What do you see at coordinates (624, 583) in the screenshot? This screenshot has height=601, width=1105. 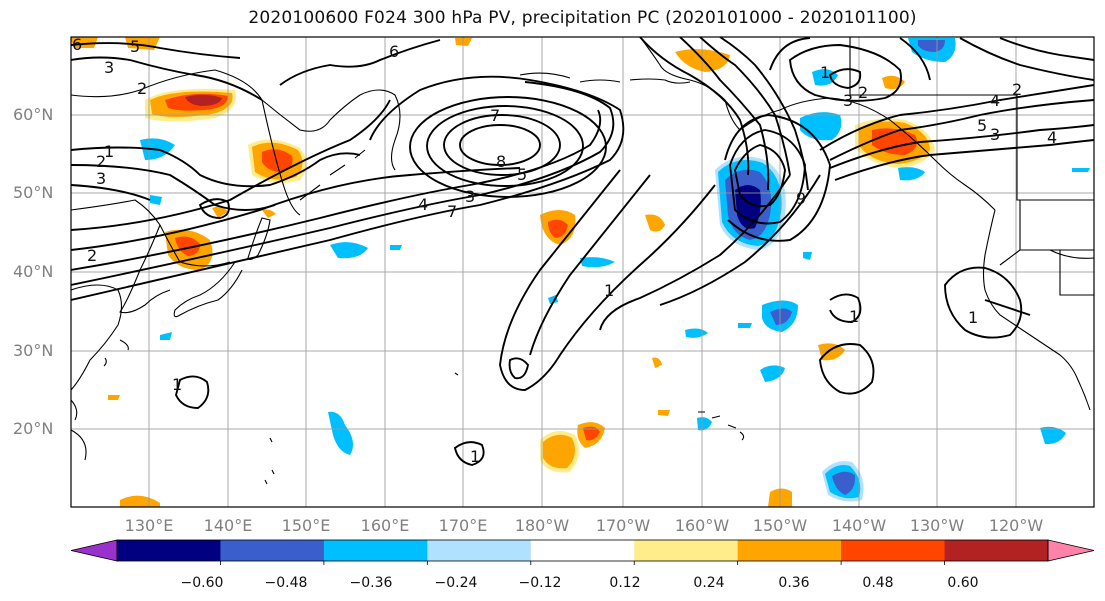 I see `colorbar-tick-label: 0.12` at bounding box center [624, 583].